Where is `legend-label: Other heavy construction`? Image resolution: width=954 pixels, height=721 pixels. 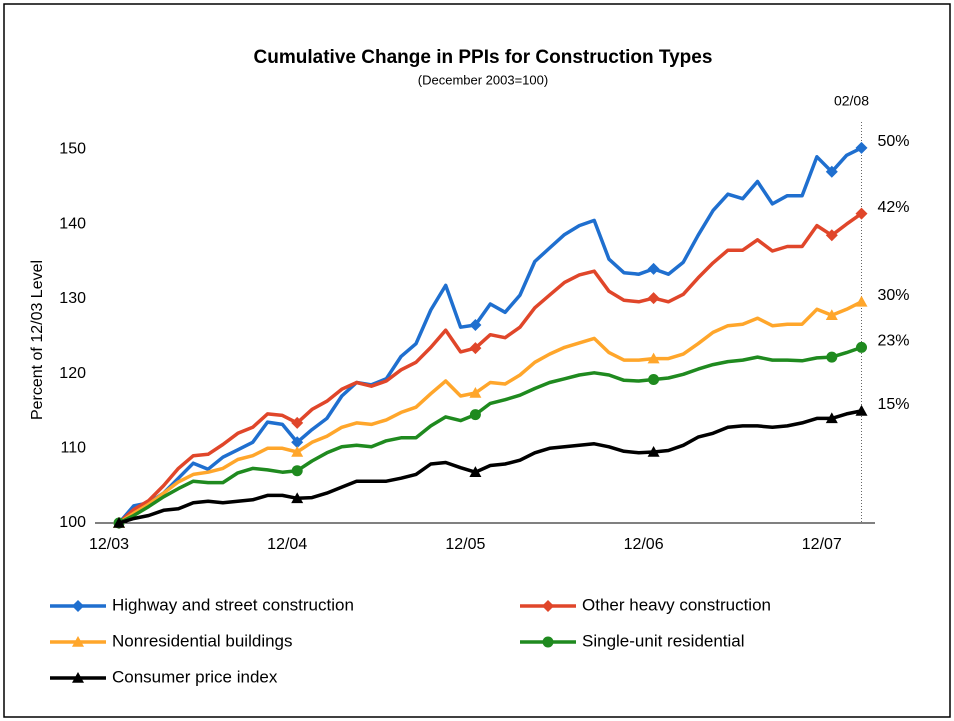 legend-label: Other heavy construction is located at coordinates (676, 604).